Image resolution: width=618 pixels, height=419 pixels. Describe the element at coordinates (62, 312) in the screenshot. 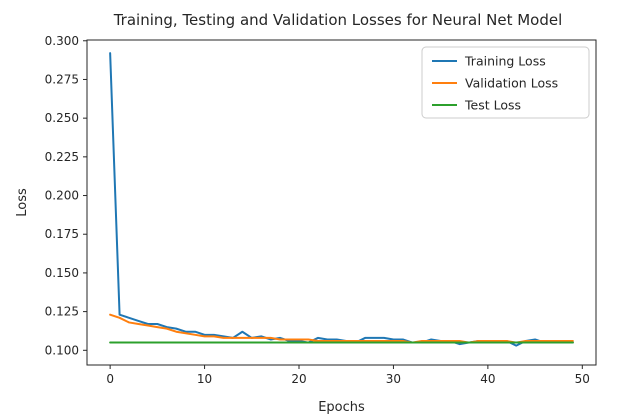

I see `y-tick-label: 0.125` at that location.